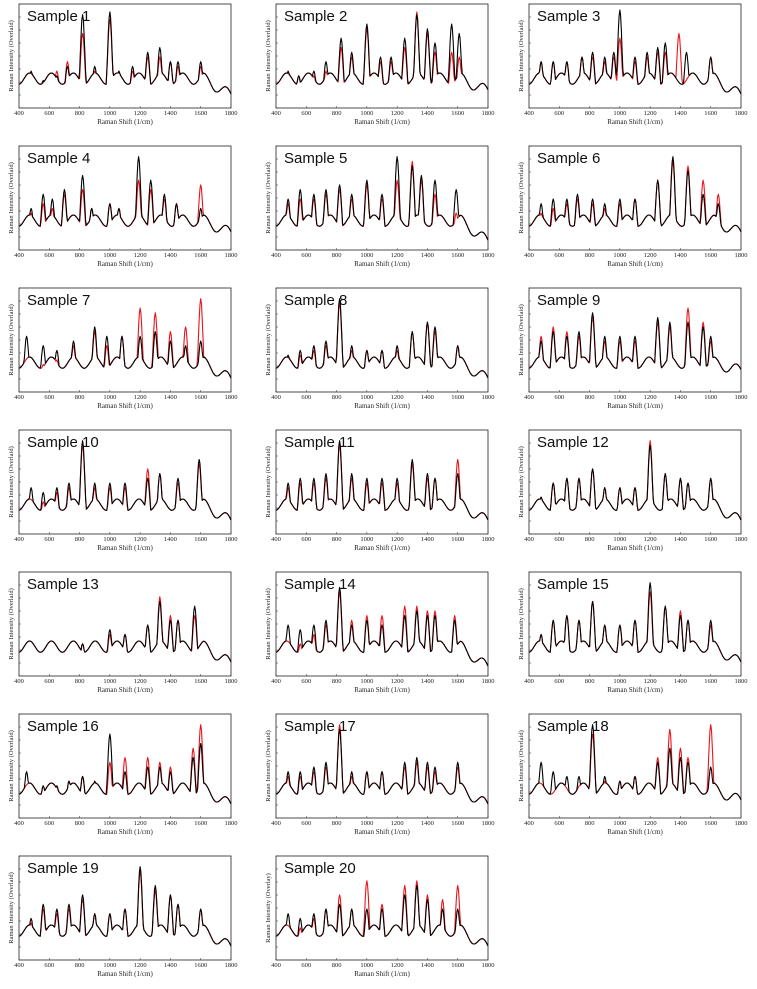  Describe the element at coordinates (319, 442) in the screenshot. I see `chart-title: Sample 11` at that location.